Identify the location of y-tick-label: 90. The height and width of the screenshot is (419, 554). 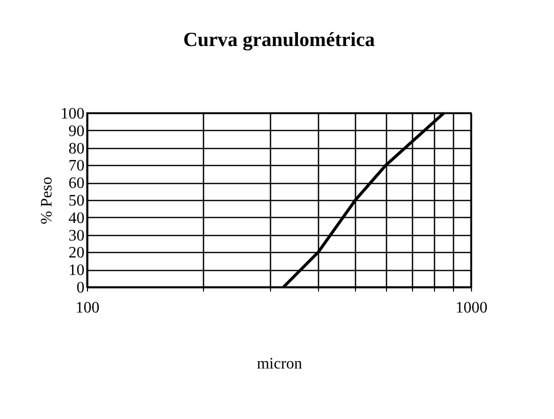
(76, 131).